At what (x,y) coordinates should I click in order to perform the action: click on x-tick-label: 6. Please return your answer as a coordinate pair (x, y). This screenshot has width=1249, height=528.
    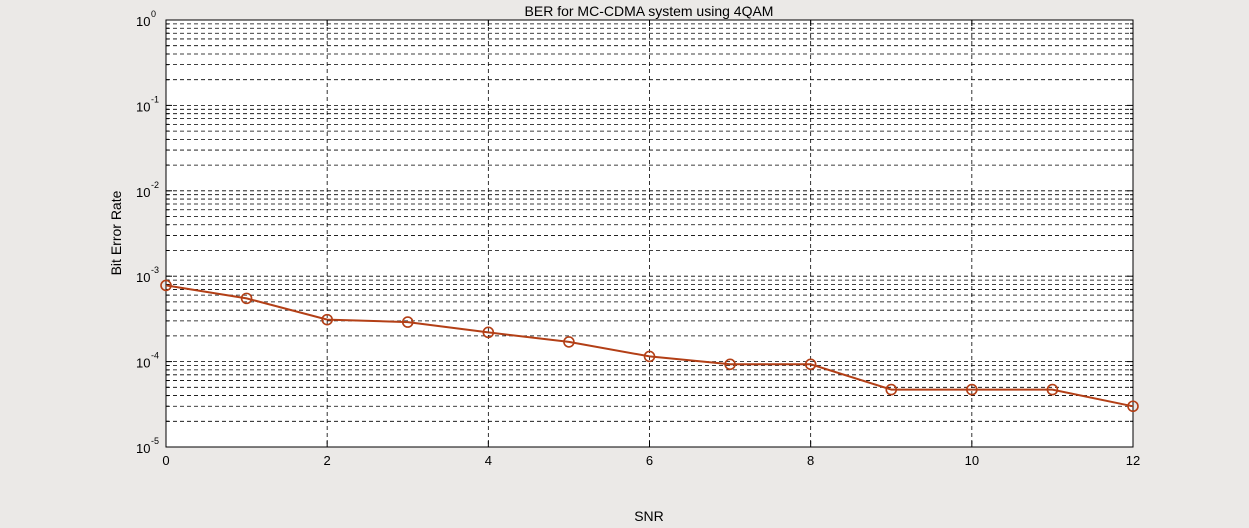
    Looking at the image, I should click on (649, 460).